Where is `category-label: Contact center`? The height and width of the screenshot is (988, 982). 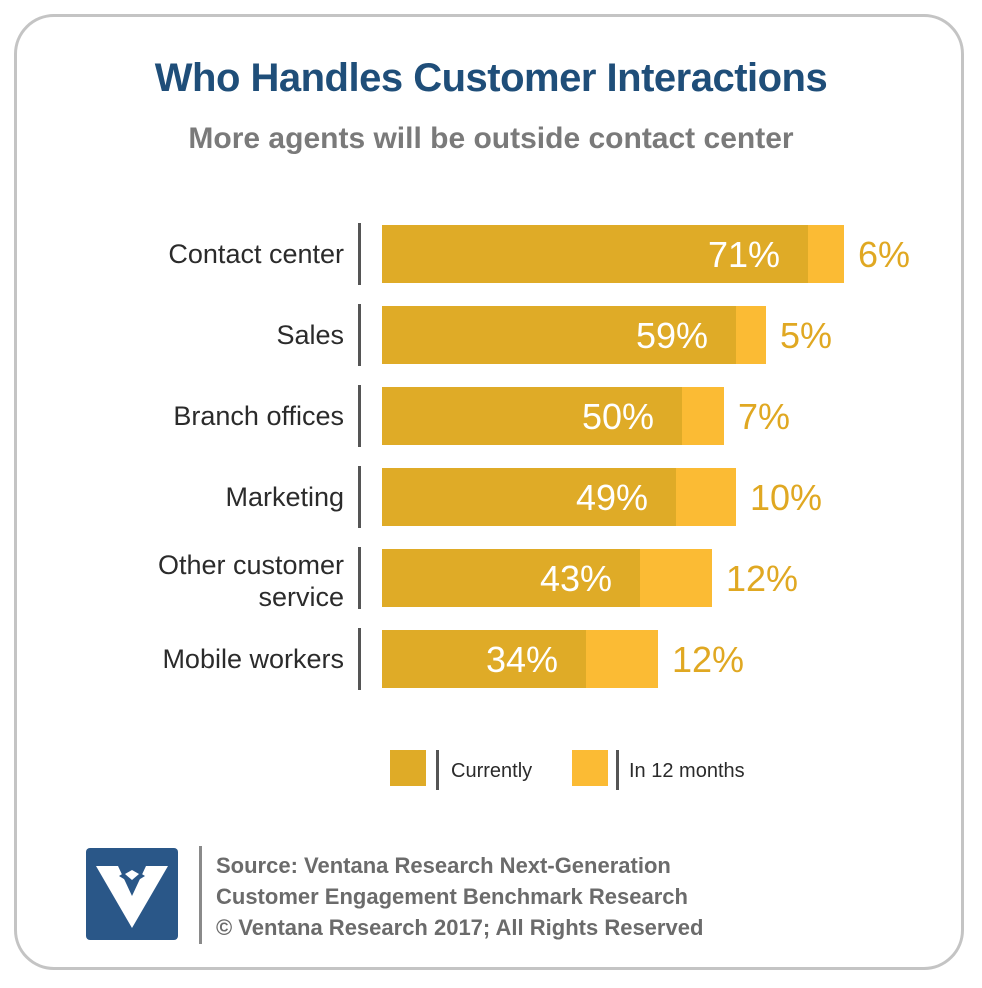
category-label: Contact center is located at coordinates (256, 254).